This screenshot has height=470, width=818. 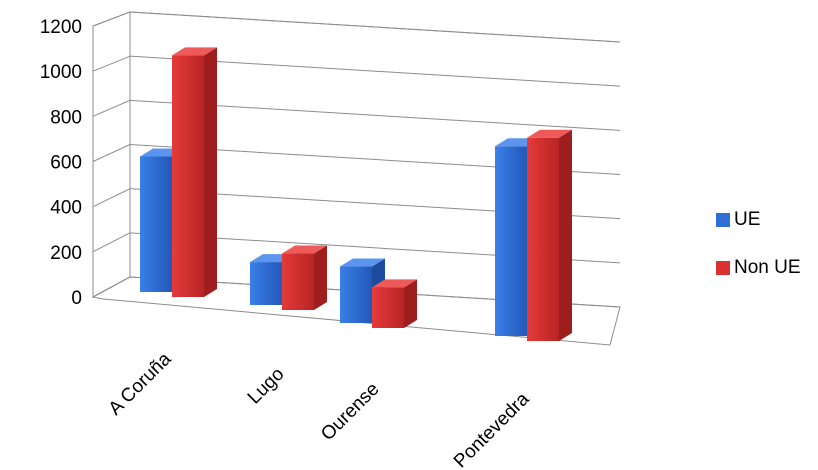 I want to click on x-label-3: Pontevedra, so click(x=492, y=429).